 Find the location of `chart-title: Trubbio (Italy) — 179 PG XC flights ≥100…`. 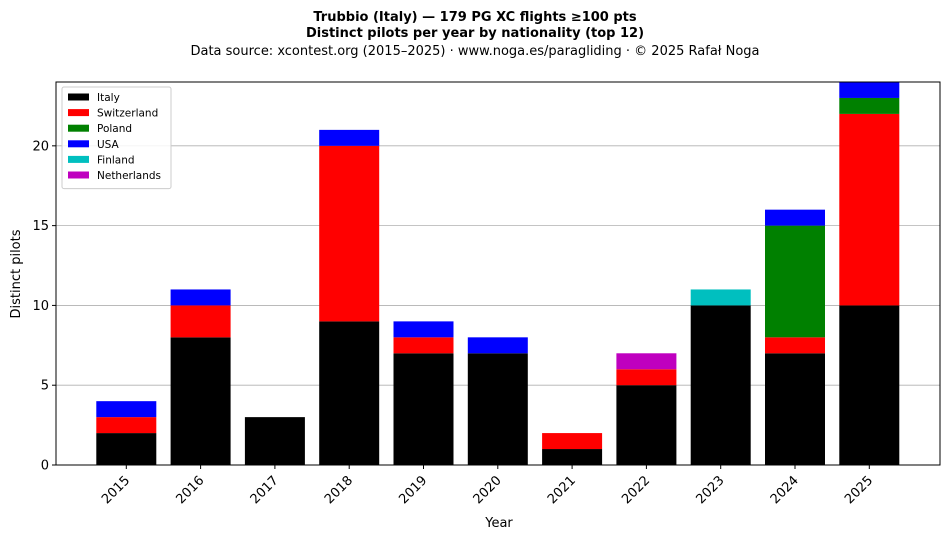

chart-title: Trubbio (Italy) — 179 PG XC flights ≥100… is located at coordinates (475, 17).